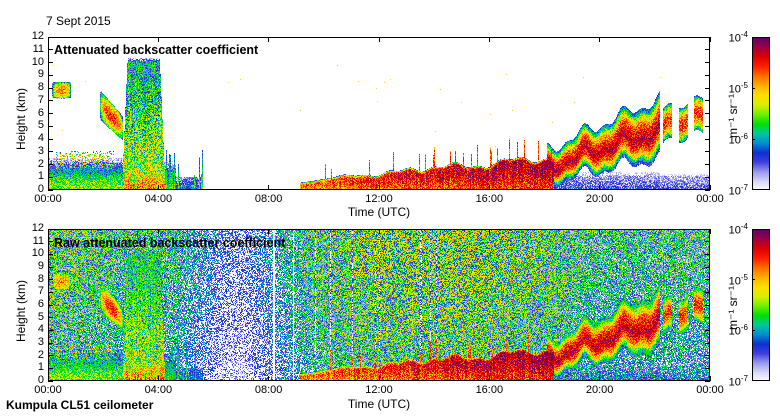 This screenshot has width=780, height=420. What do you see at coordinates (37, 228) in the screenshot?
I see `y-tick-label: 12` at bounding box center [37, 228].